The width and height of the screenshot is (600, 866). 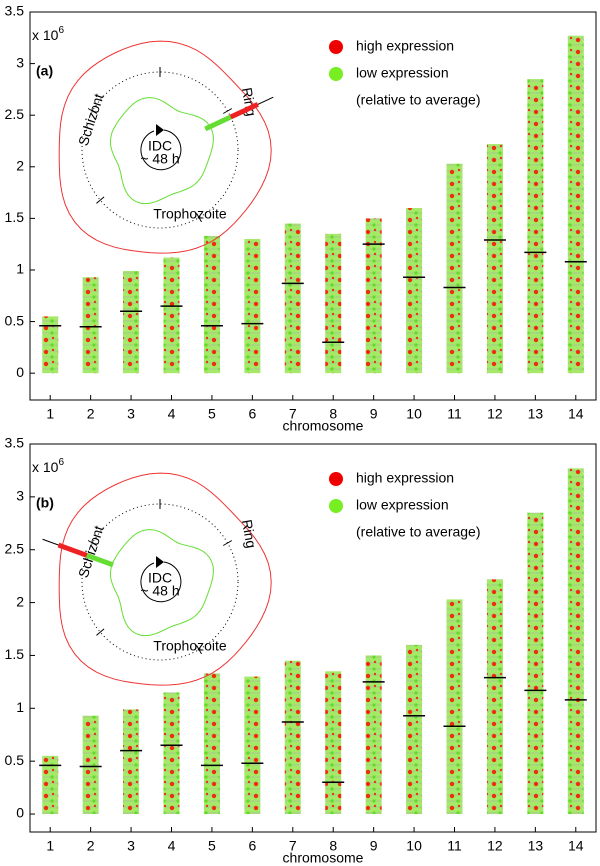 What do you see at coordinates (333, 414) in the screenshot?
I see `x-tick-label: 8` at bounding box center [333, 414].